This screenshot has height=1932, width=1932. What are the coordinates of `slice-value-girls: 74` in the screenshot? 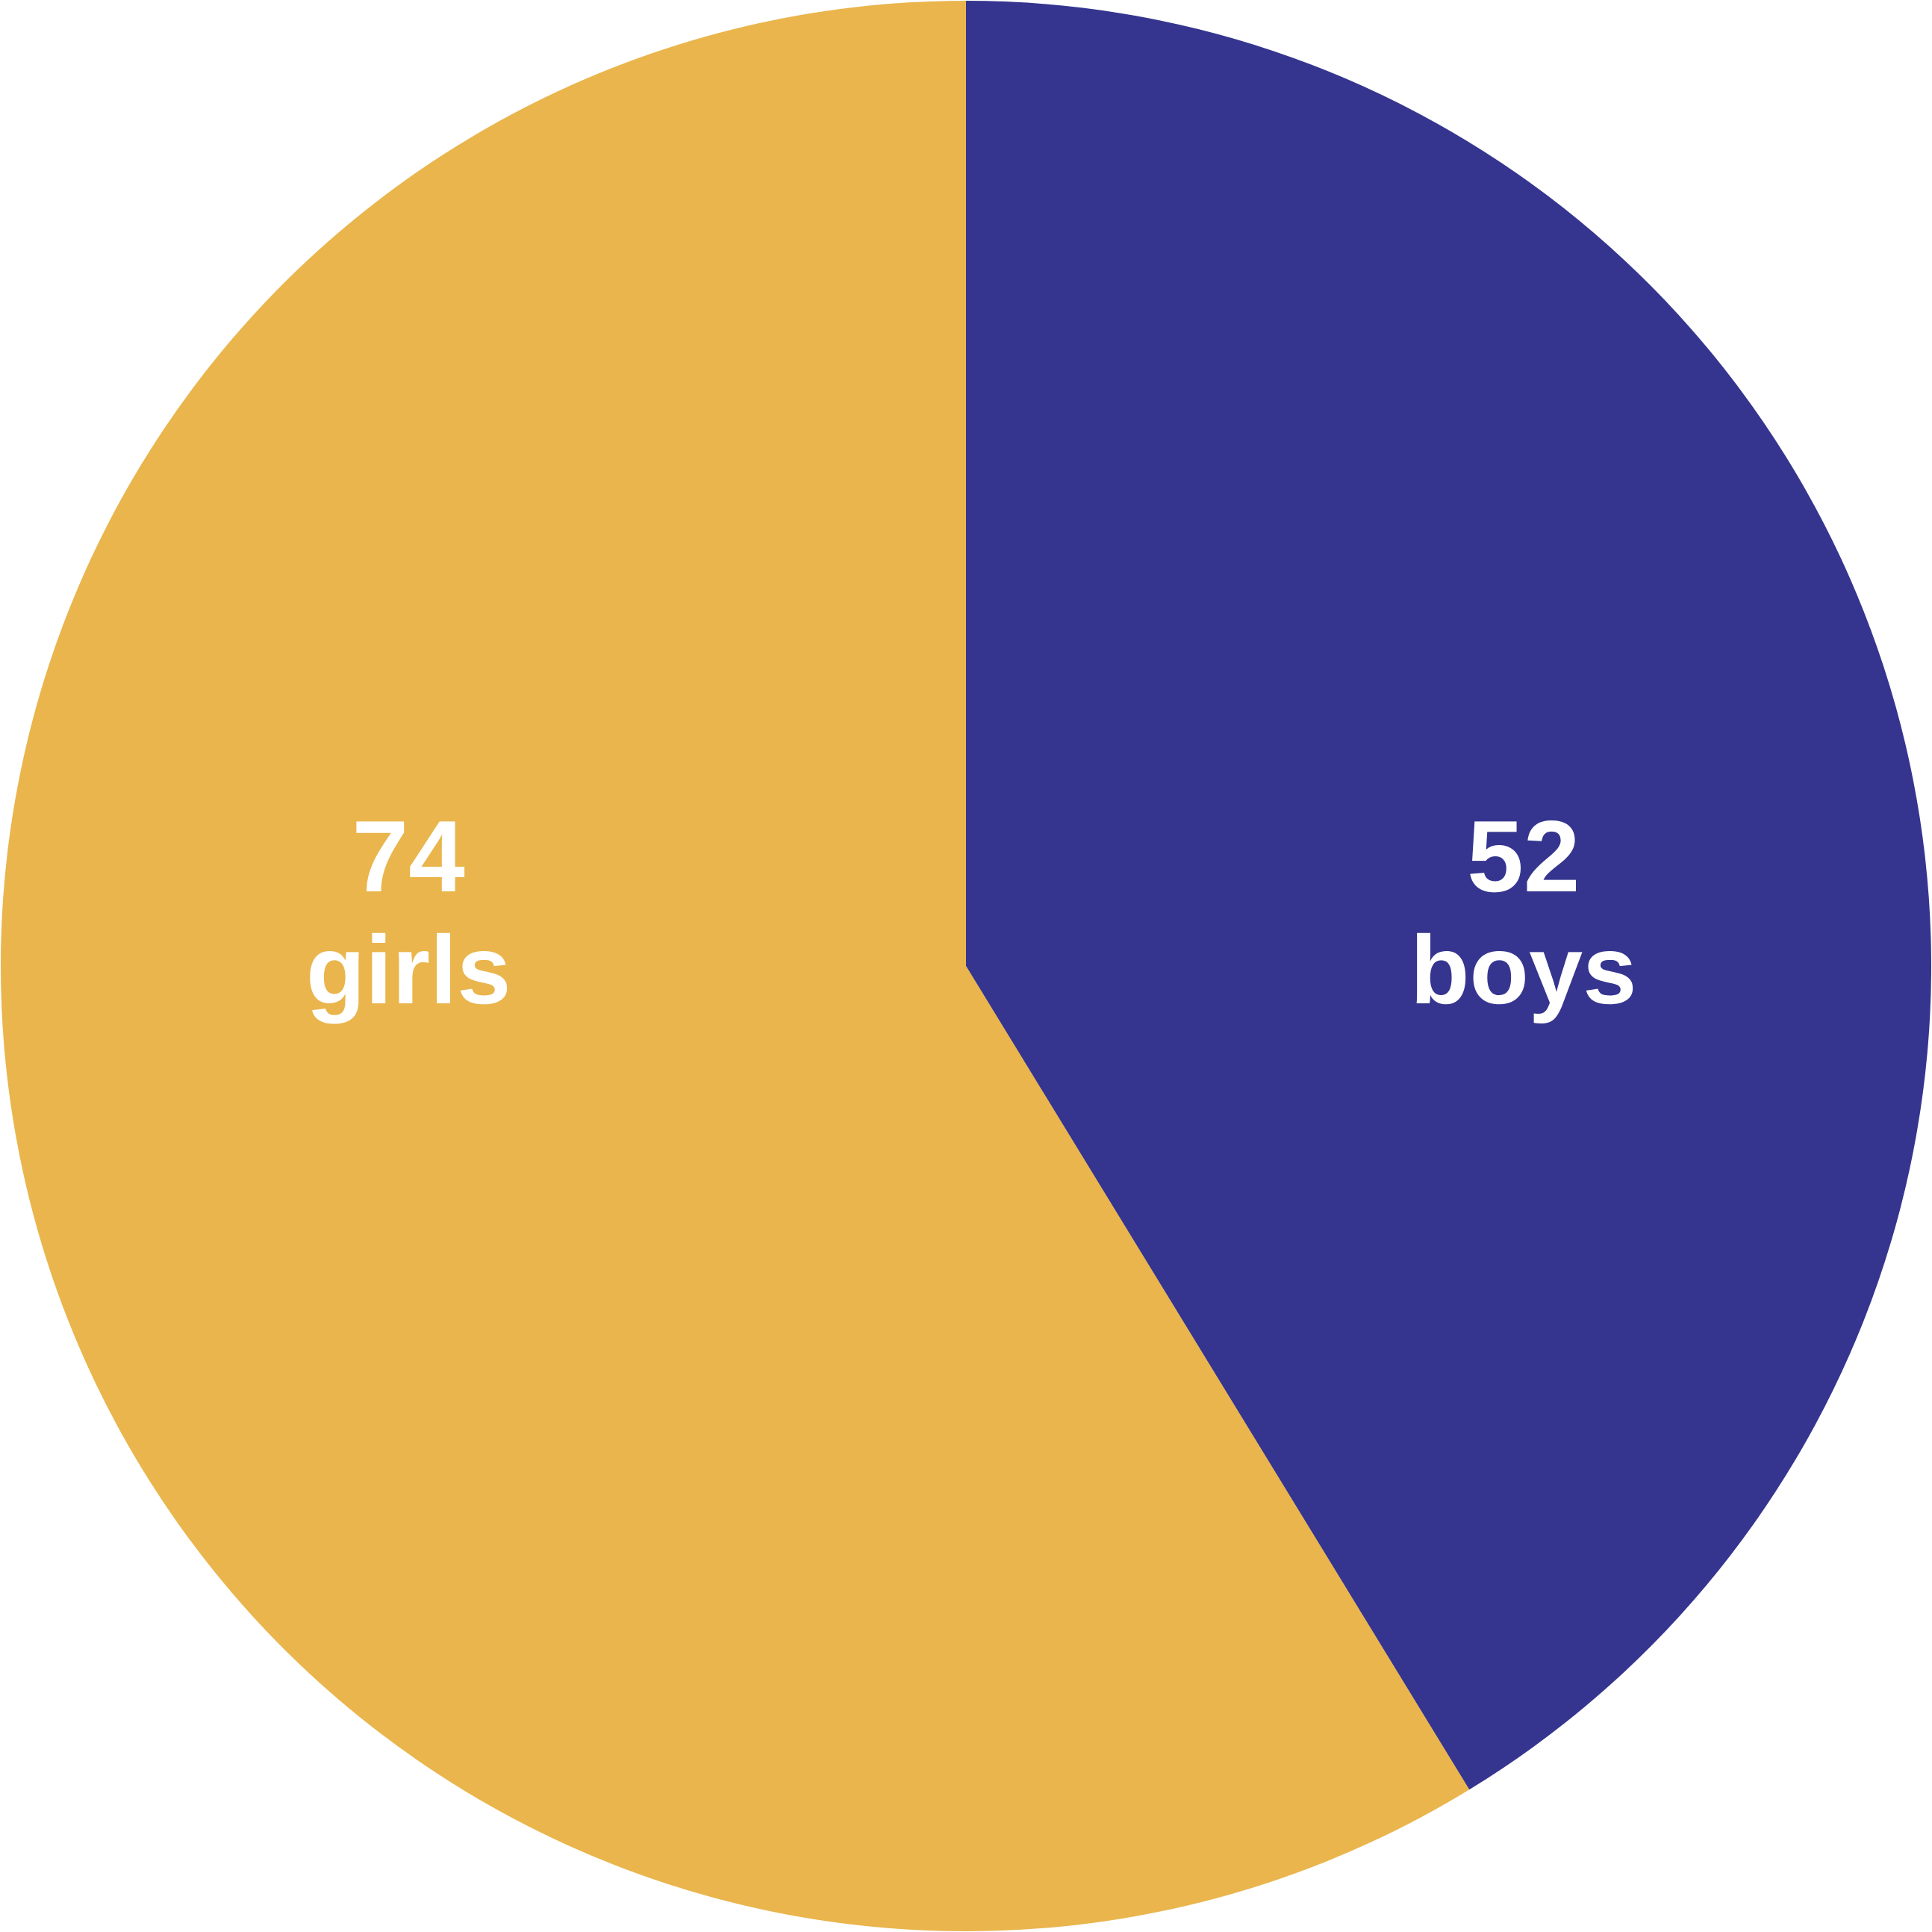 It's located at (409, 857).